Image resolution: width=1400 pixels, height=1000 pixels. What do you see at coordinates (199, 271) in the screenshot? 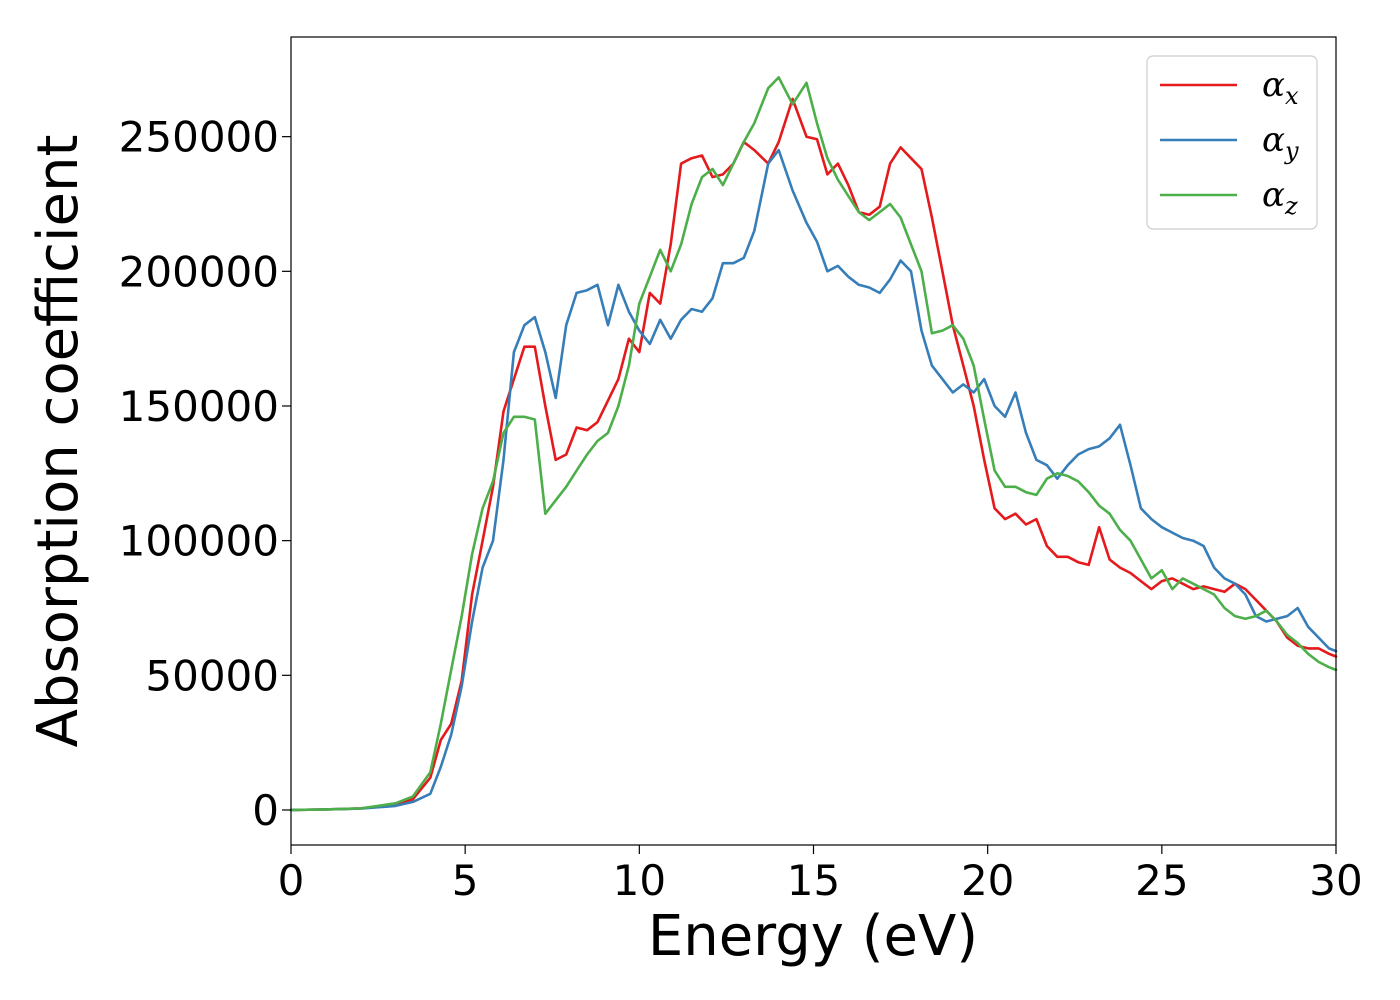
I see `y-tick-label: 200000` at bounding box center [199, 271].